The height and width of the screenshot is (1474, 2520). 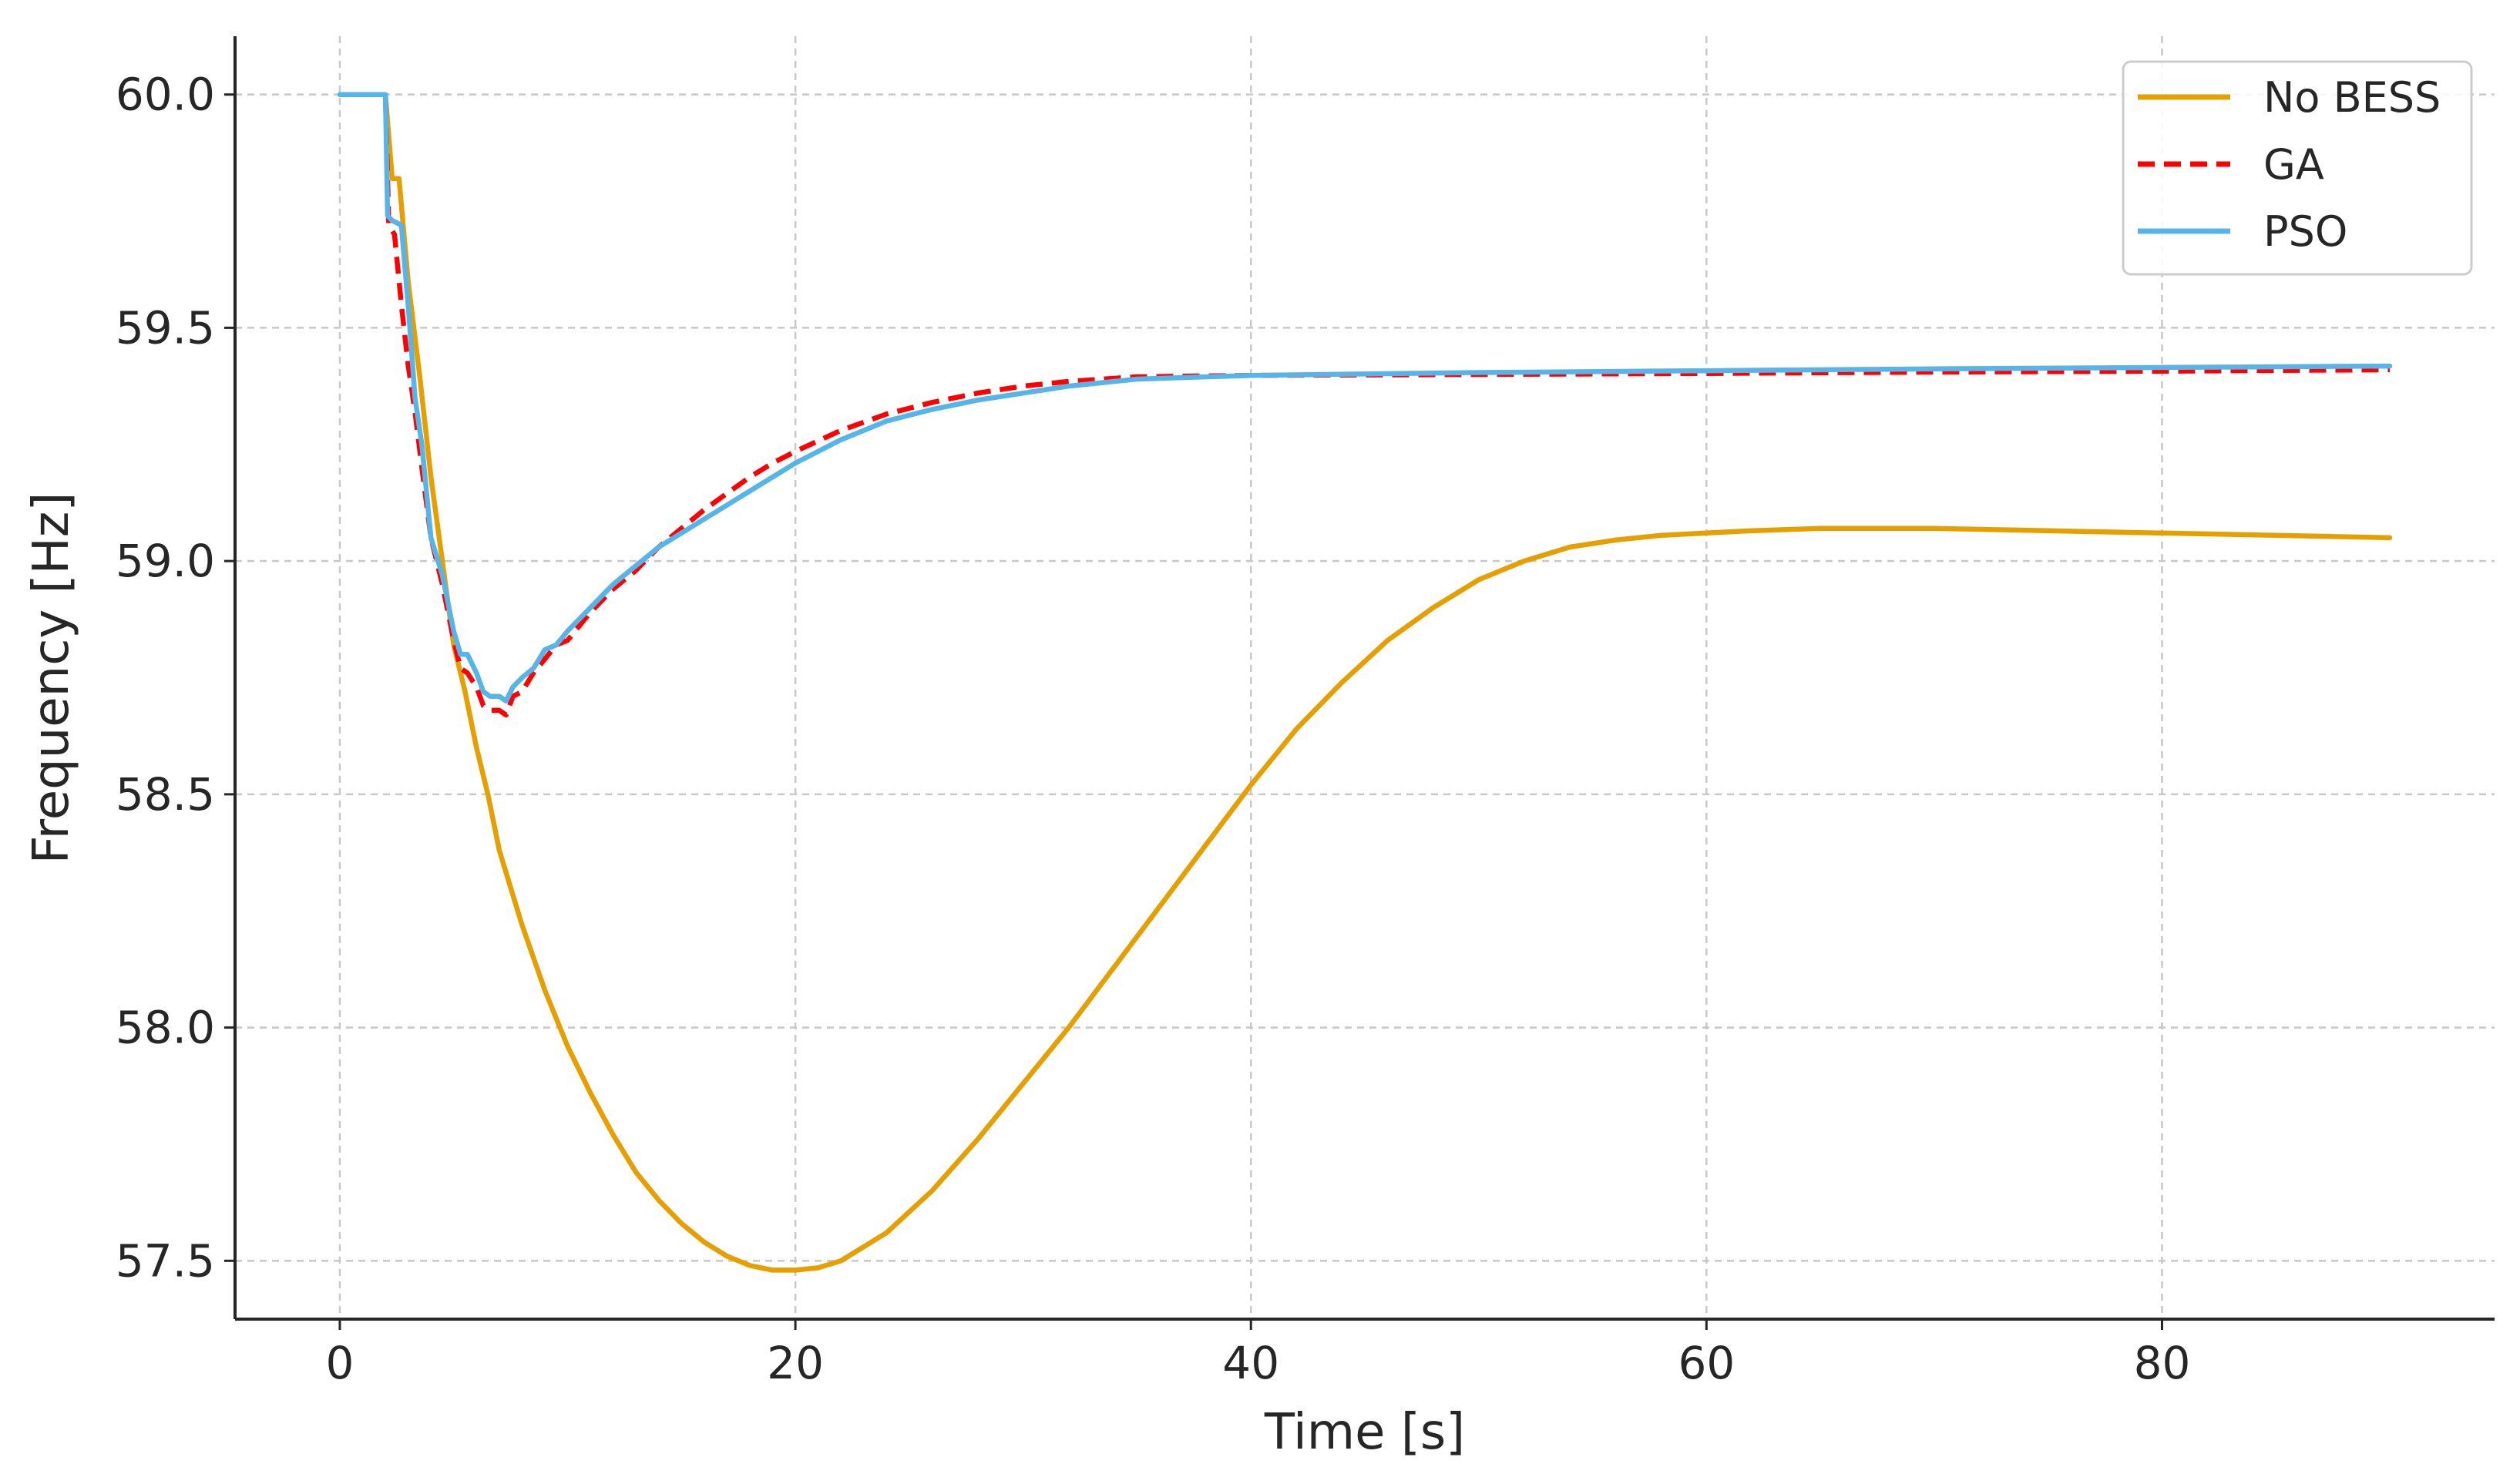 What do you see at coordinates (1365, 1432) in the screenshot?
I see `x-axis-label: Time [s]` at bounding box center [1365, 1432].